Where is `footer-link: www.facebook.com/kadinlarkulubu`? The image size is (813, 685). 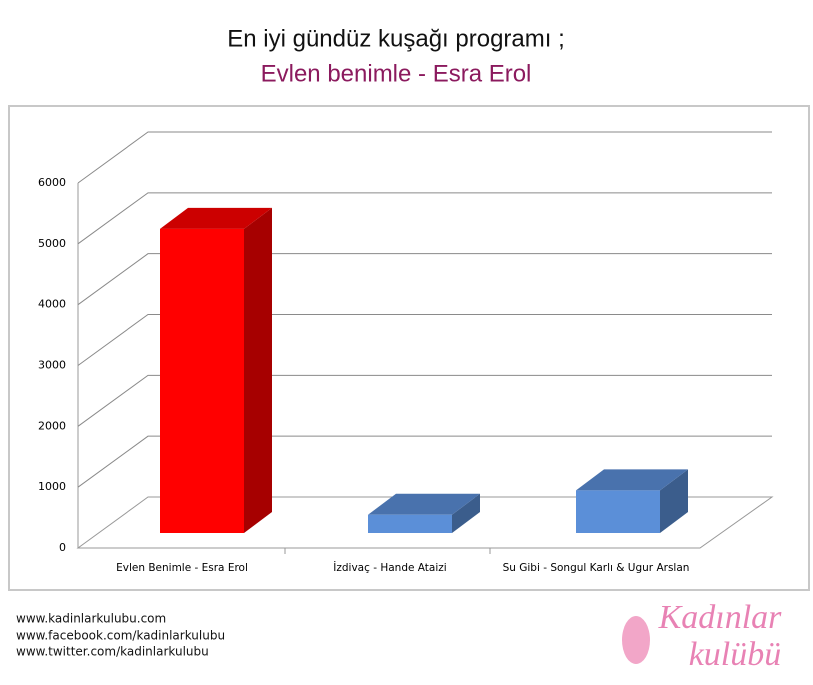
footer-link: www.facebook.com/kadinlarkulubu is located at coordinates (120, 636).